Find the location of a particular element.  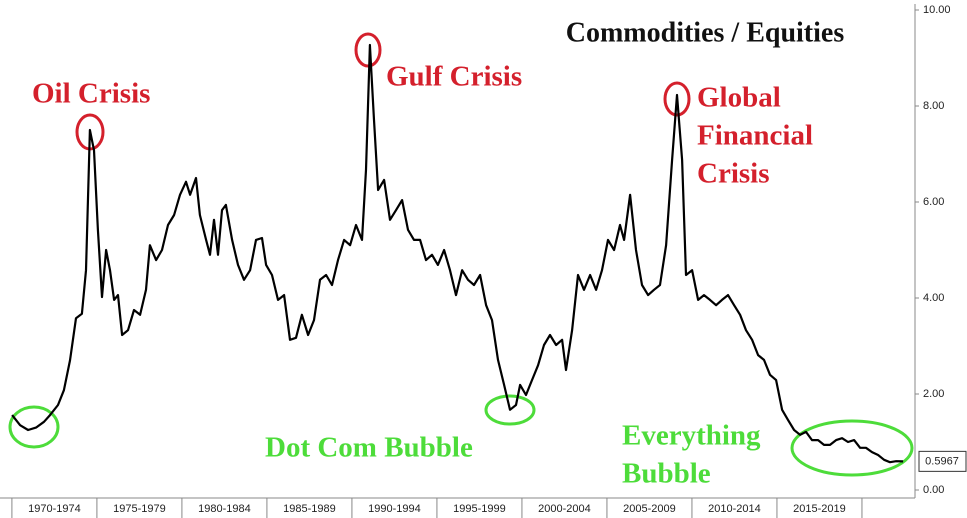

y-tick-label: 10.00 is located at coordinates (937, 10).